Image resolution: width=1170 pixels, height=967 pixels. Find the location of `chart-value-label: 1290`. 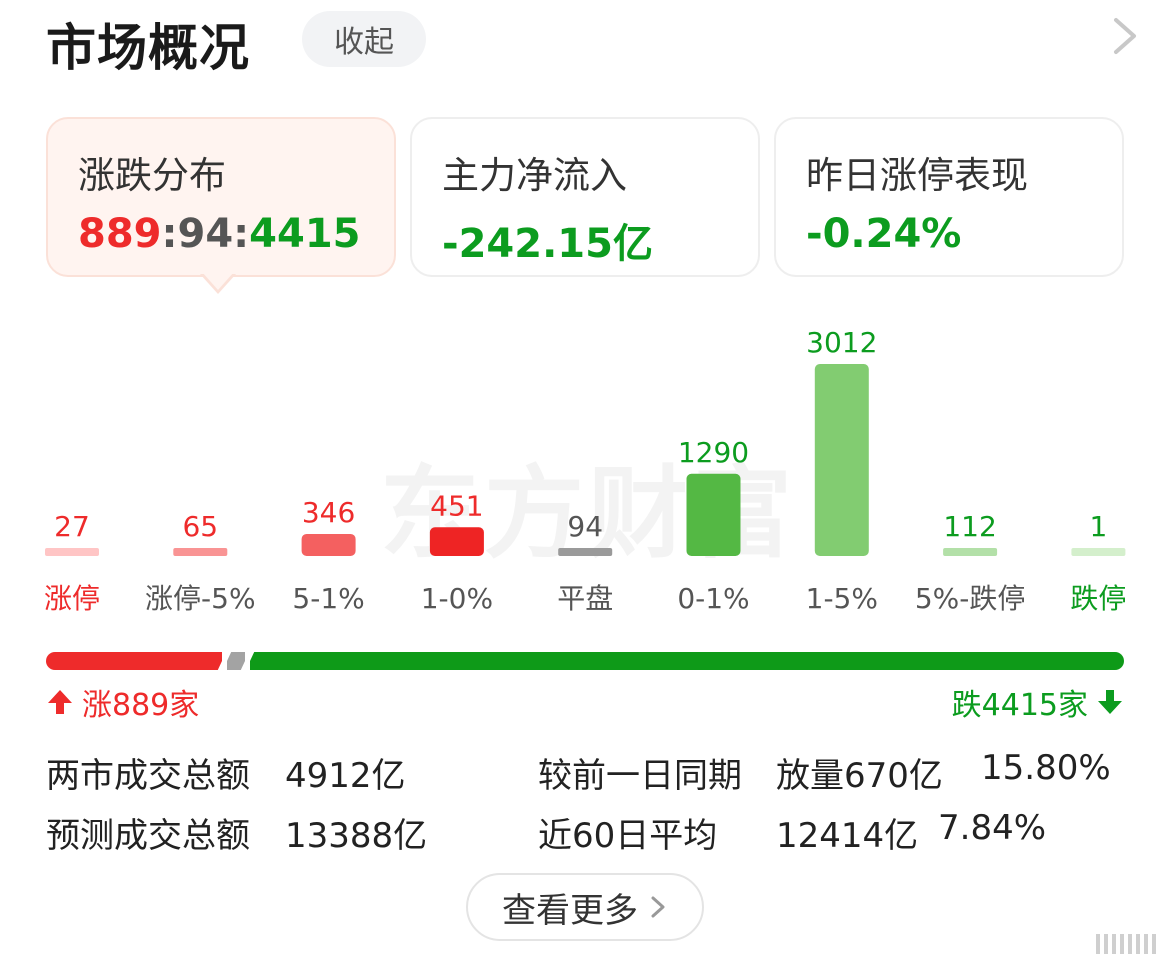

chart-value-label: 1290 is located at coordinates (713, 452).